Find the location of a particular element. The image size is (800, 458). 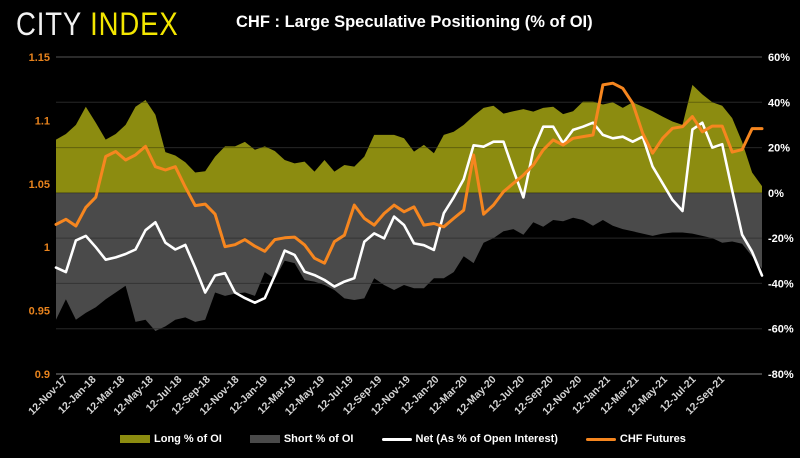

futures-line-swatch-icon is located at coordinates (600, 439).